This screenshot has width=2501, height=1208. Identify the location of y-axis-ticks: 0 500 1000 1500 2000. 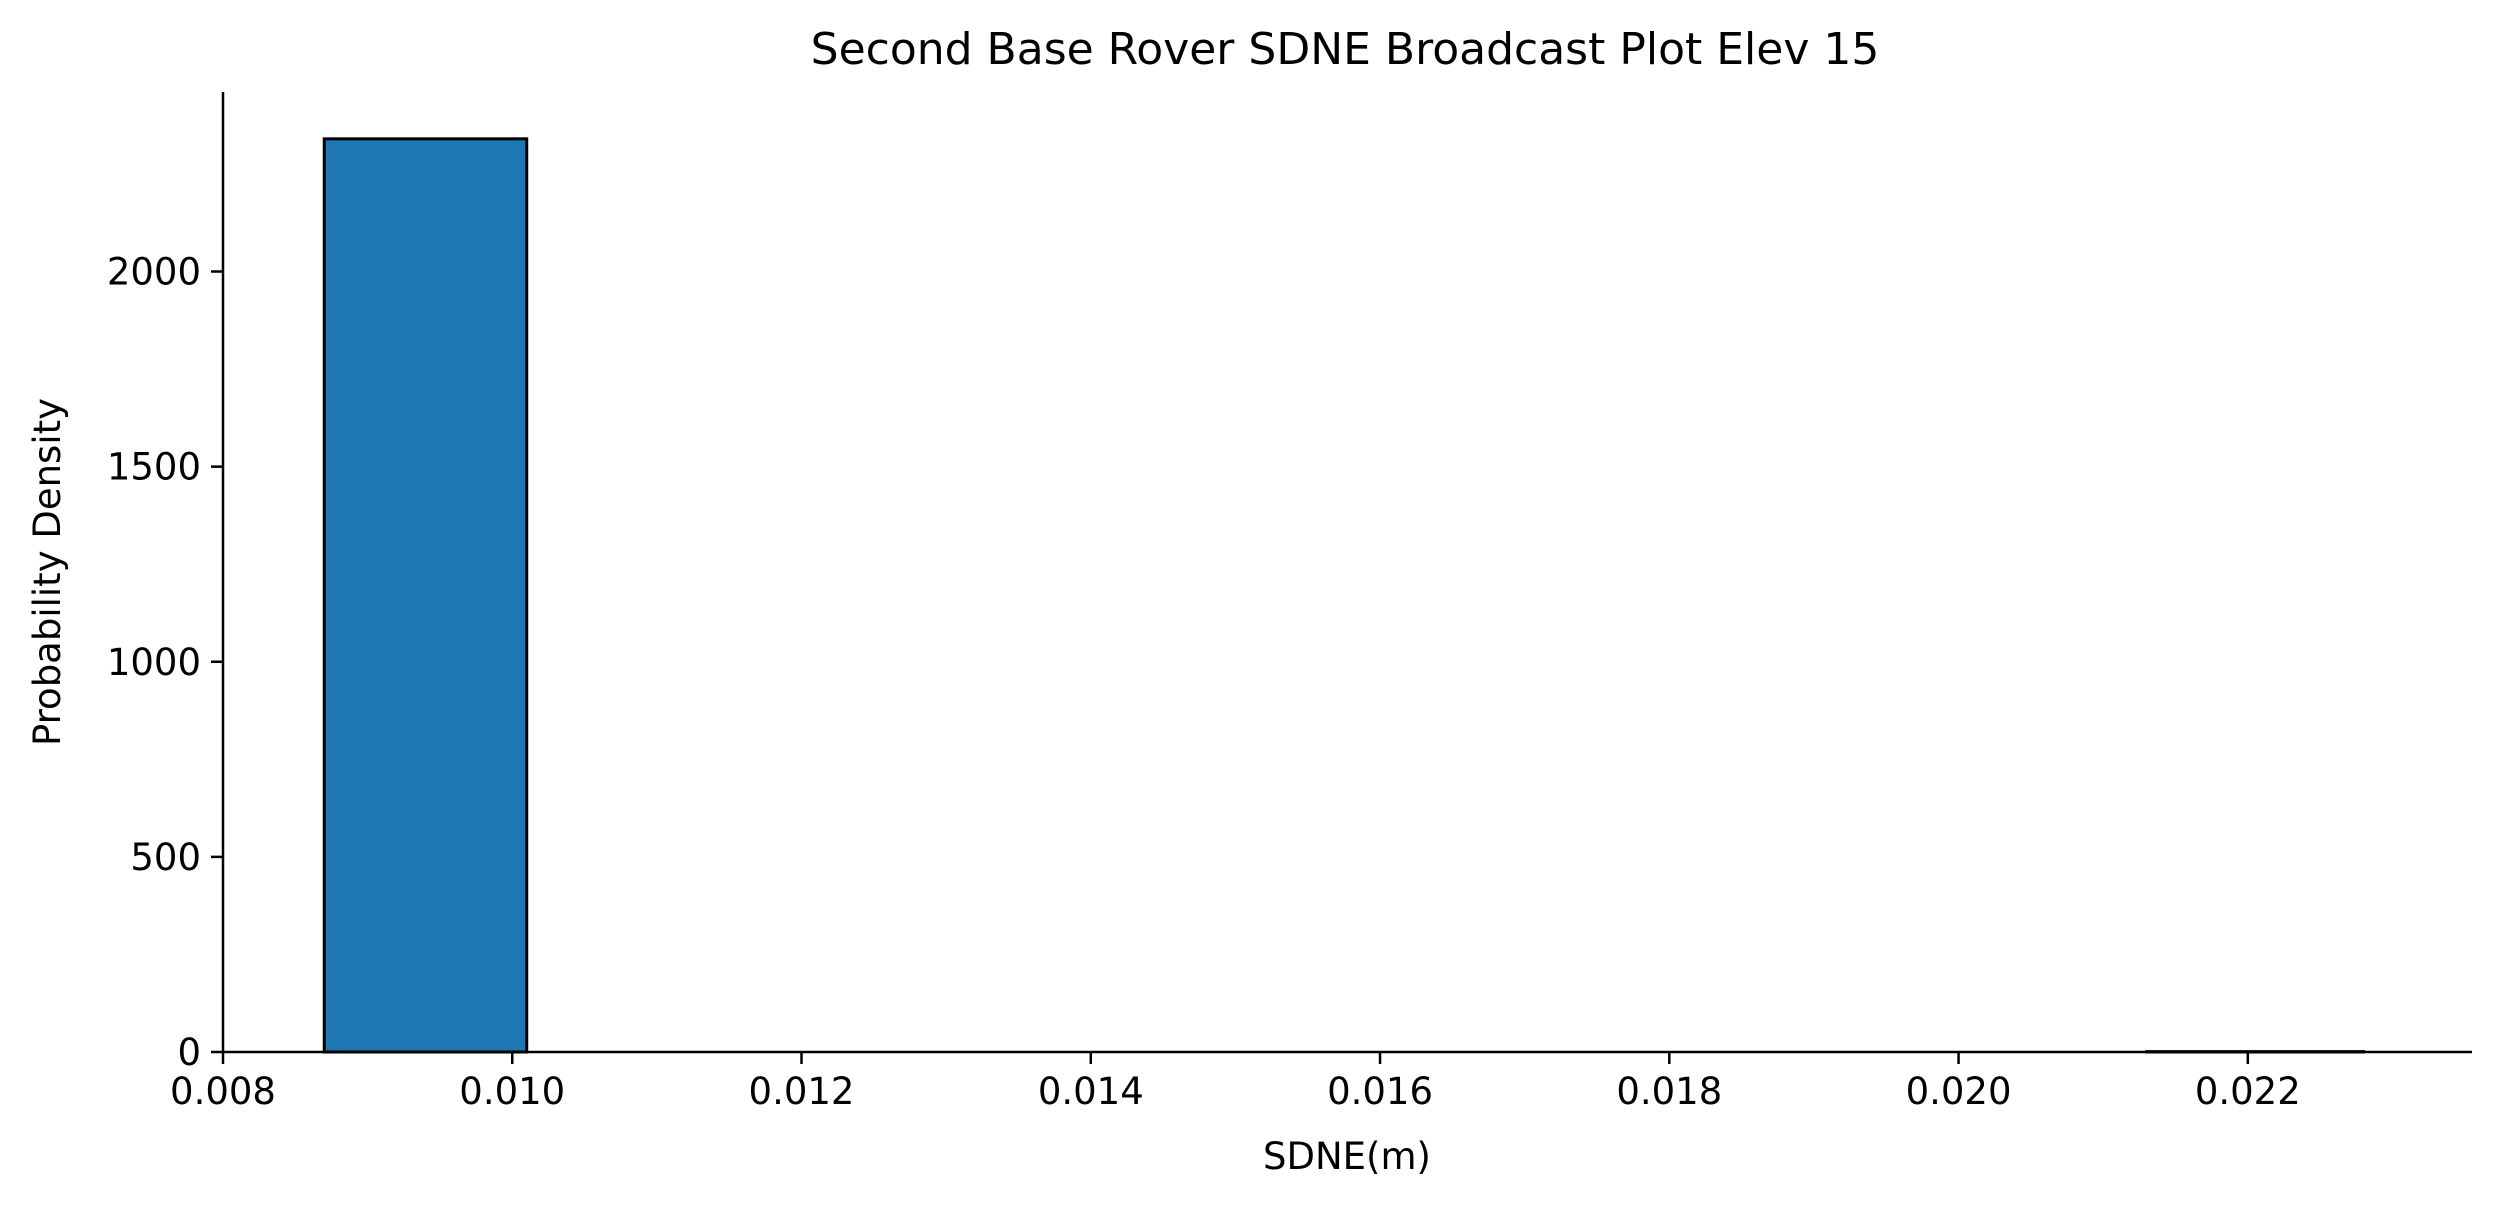
(165, 662).